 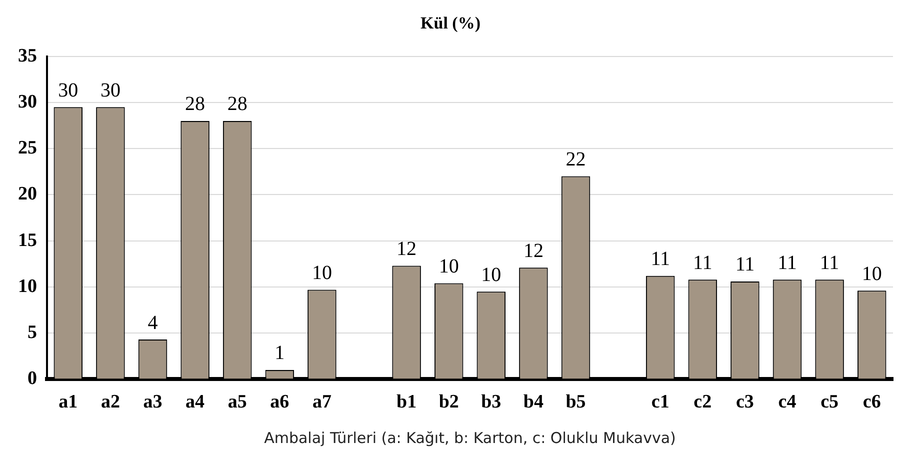 What do you see at coordinates (237, 402) in the screenshot?
I see `x-tick-label: a5` at bounding box center [237, 402].